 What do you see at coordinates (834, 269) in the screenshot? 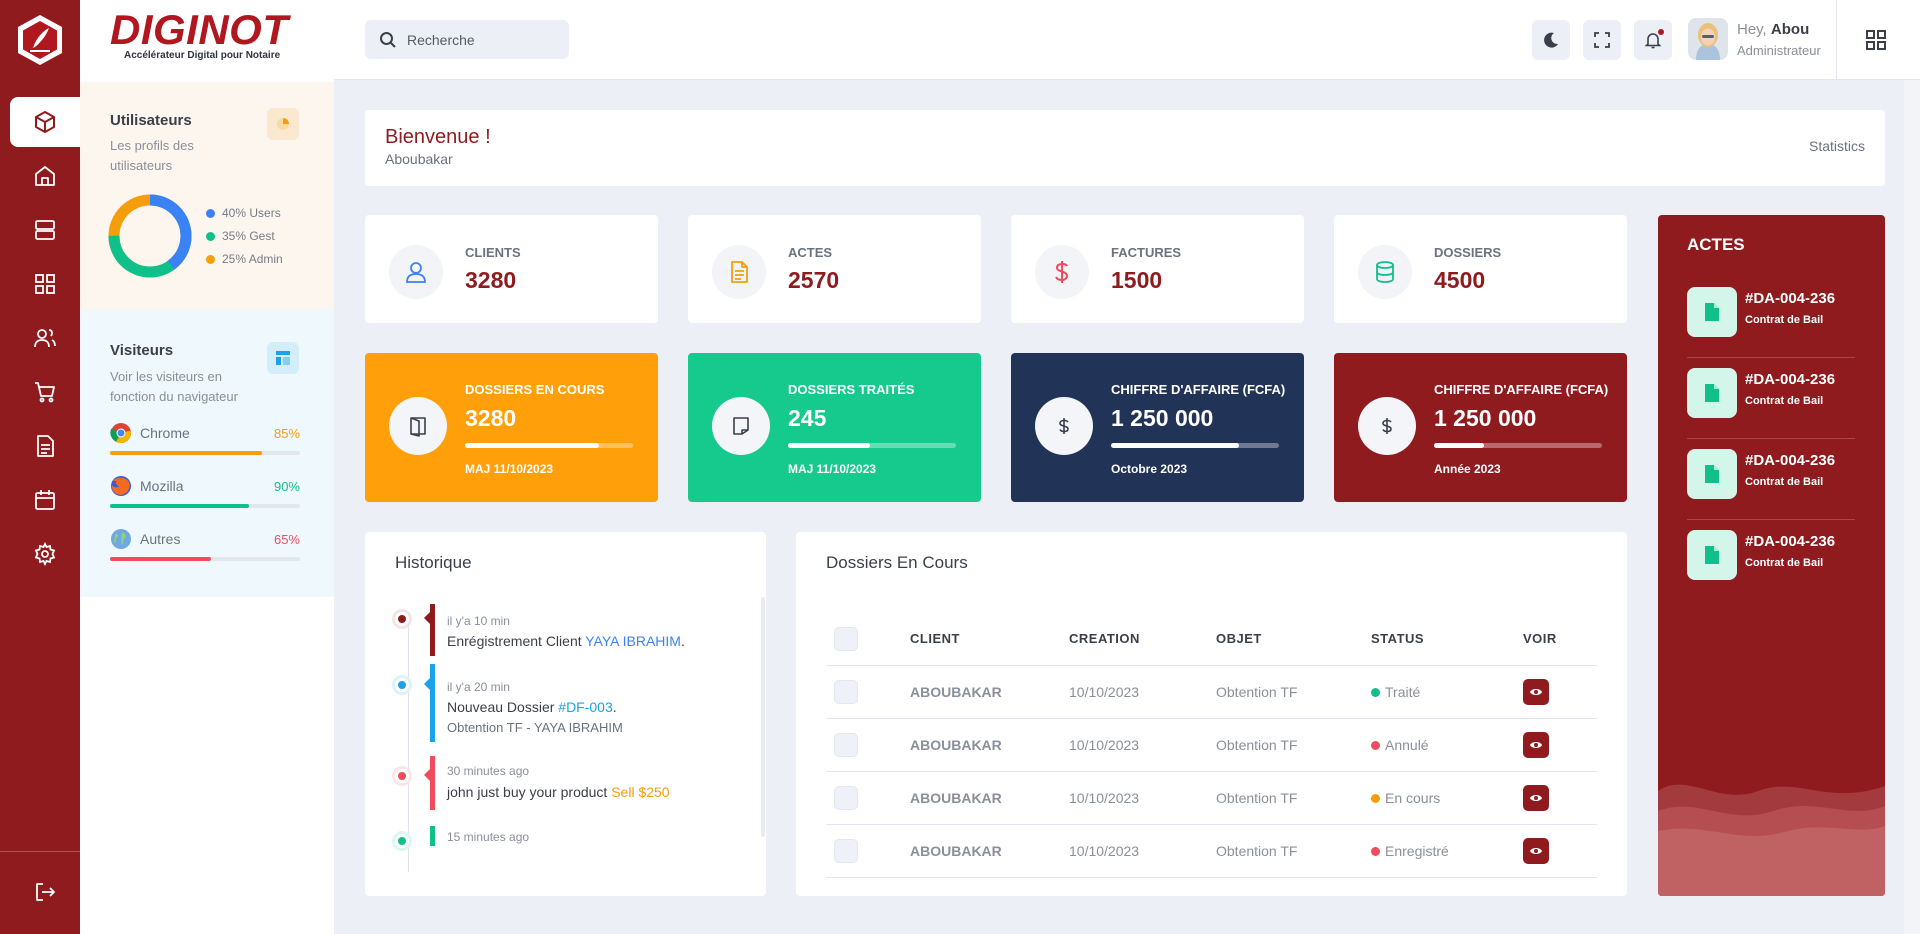
I see `stat-card-actes: ACTES 2570` at bounding box center [834, 269].